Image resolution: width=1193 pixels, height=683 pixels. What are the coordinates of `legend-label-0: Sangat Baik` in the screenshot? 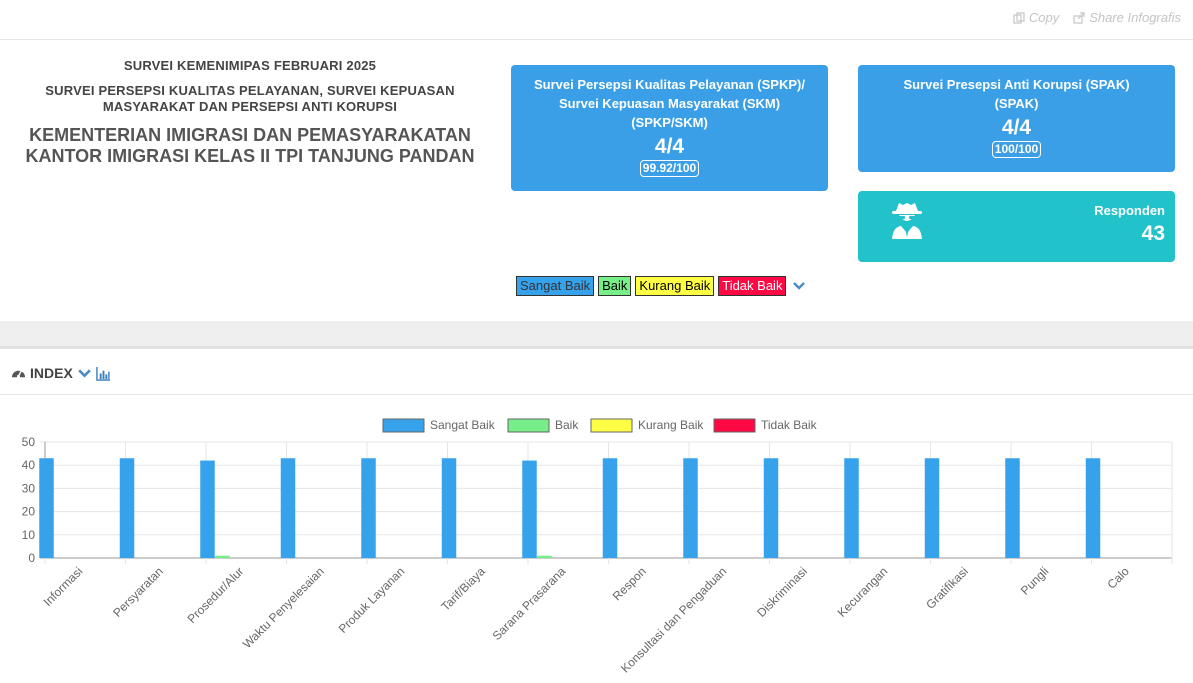 It's located at (463, 425).